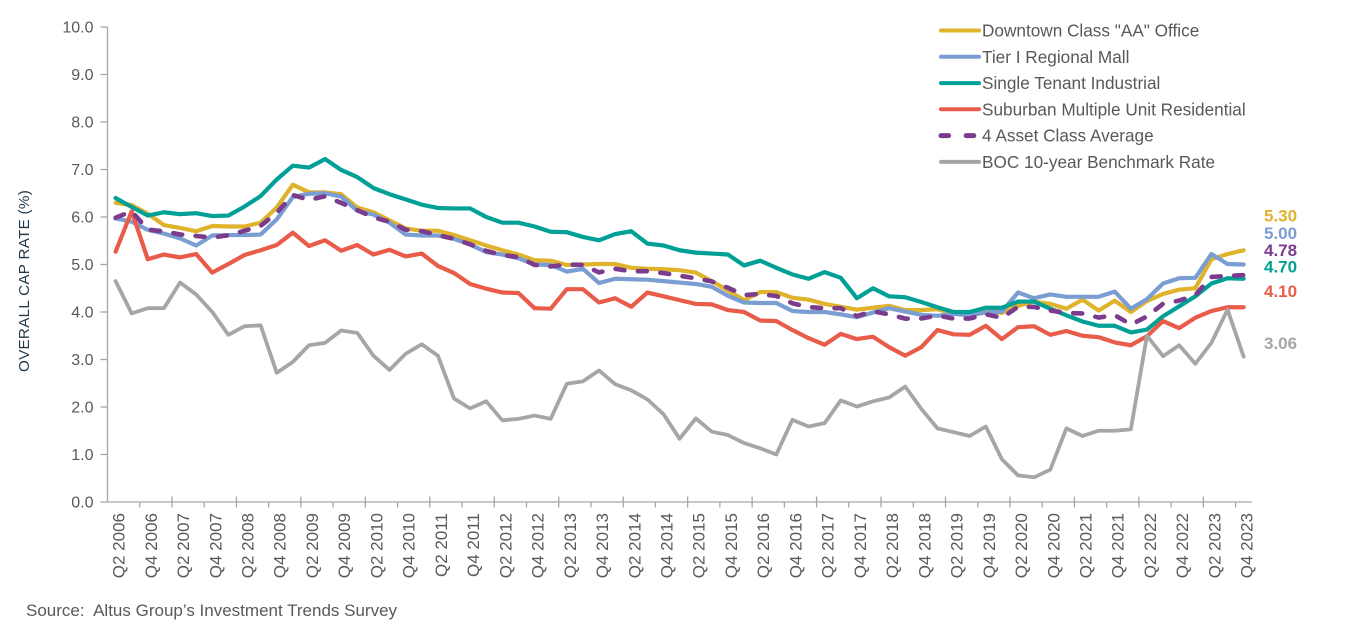 The width and height of the screenshot is (1349, 643). What do you see at coordinates (409, 545) in the screenshot?
I see `svg-text: Q4 2010` at bounding box center [409, 545].